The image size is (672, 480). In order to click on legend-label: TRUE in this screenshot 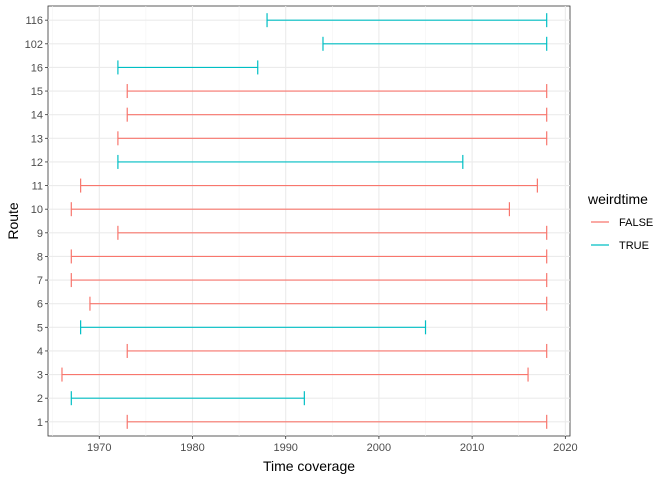, I will do `click(634, 246)`.